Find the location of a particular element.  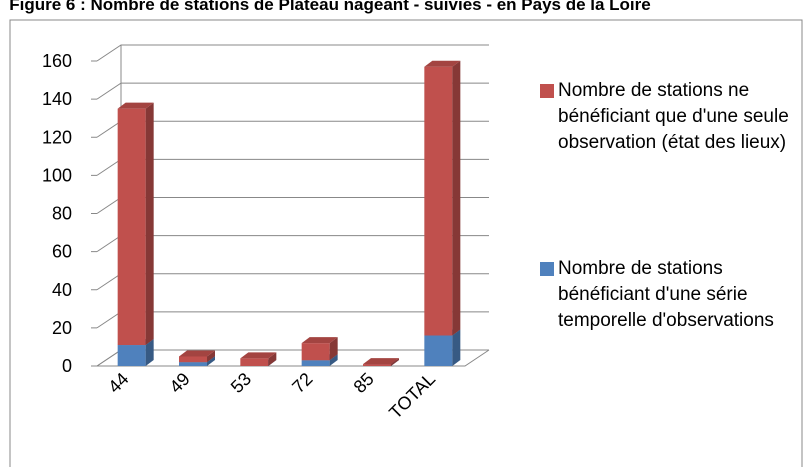

y-tick-label: 80 is located at coordinates (62, 214).